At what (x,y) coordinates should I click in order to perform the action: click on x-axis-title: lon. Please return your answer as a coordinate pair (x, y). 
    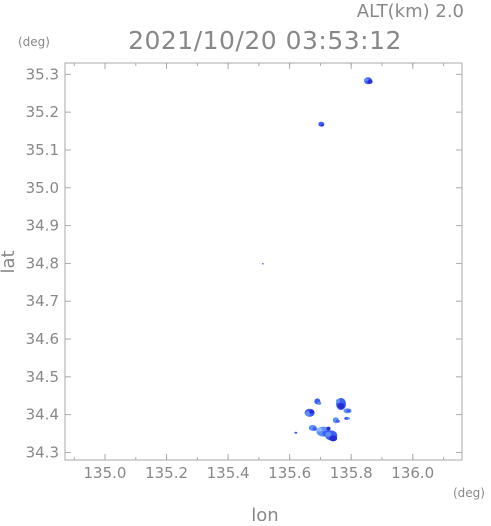
    Looking at the image, I should click on (264, 513).